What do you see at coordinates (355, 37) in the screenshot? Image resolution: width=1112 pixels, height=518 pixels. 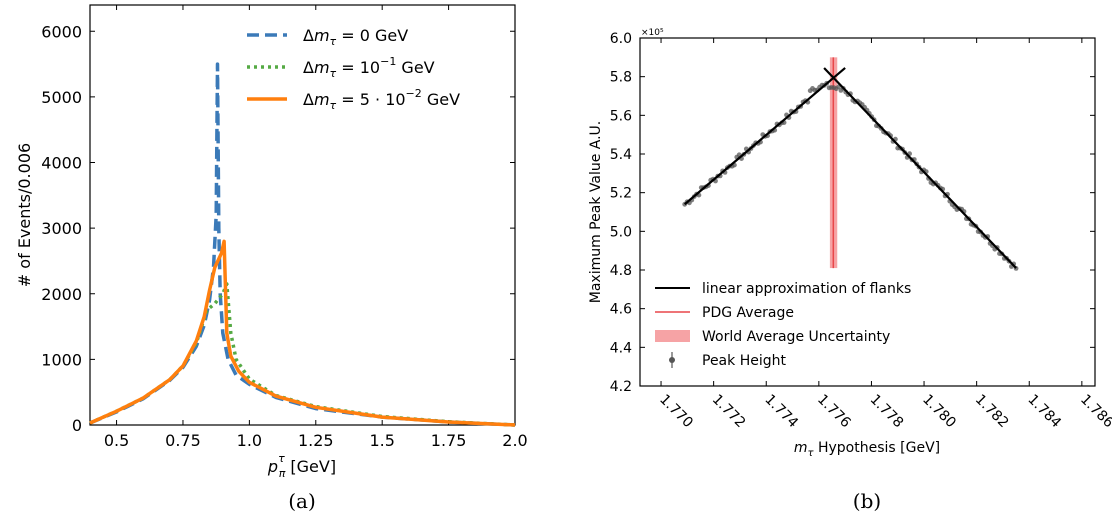 I see `legend-label-dm0: Δmτ = 0 GeV` at bounding box center [355, 37].